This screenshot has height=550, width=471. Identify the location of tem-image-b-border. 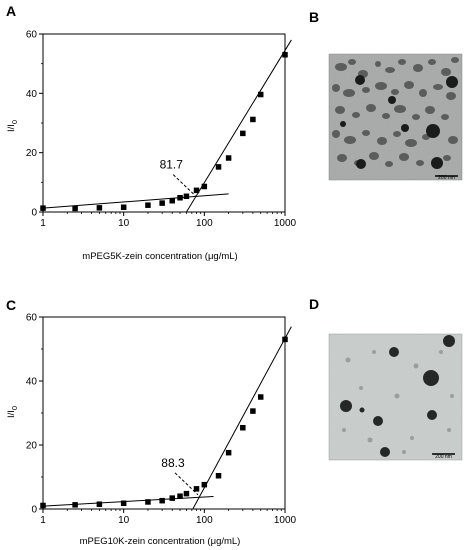
(395, 117).